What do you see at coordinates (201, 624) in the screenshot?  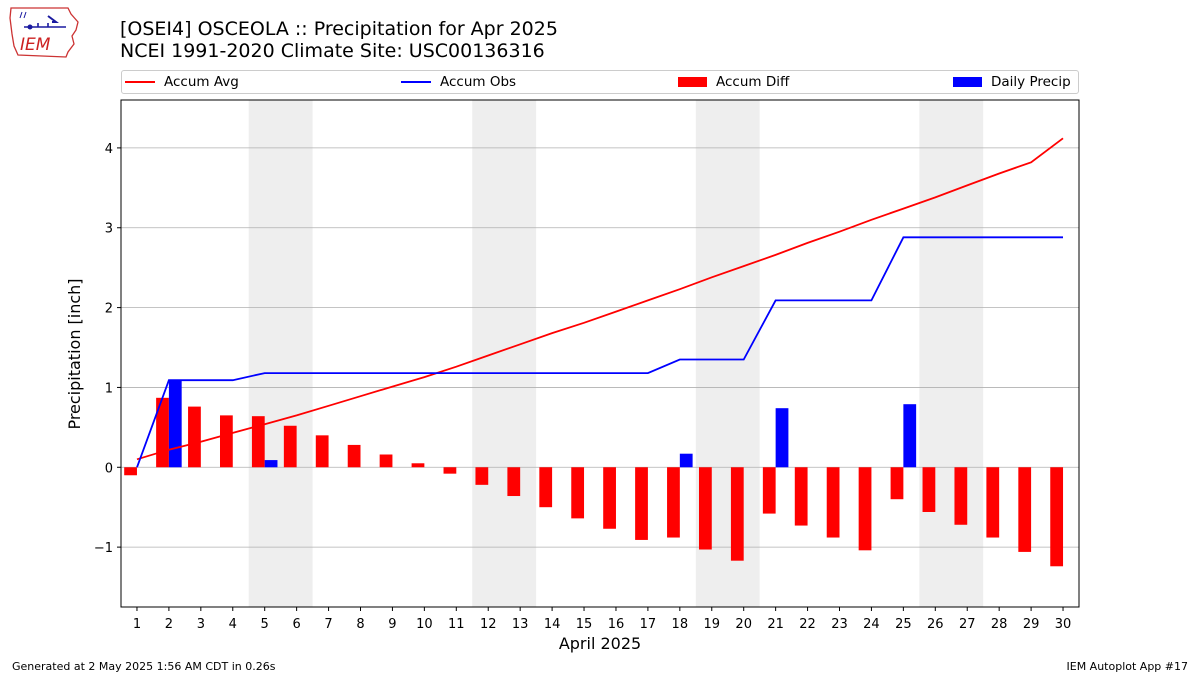 I see `xtick-label-3: 3` at bounding box center [201, 624].